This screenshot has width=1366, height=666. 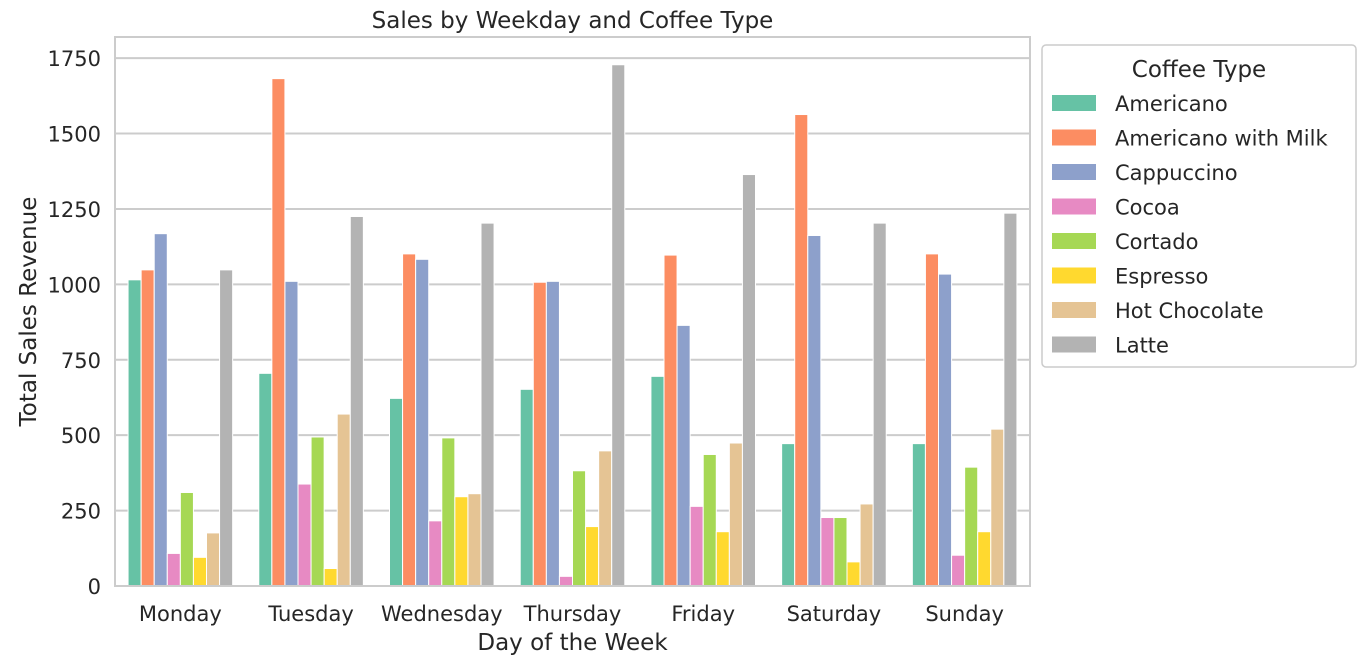 I want to click on y-tick-label: 1500, so click(x=74, y=135).